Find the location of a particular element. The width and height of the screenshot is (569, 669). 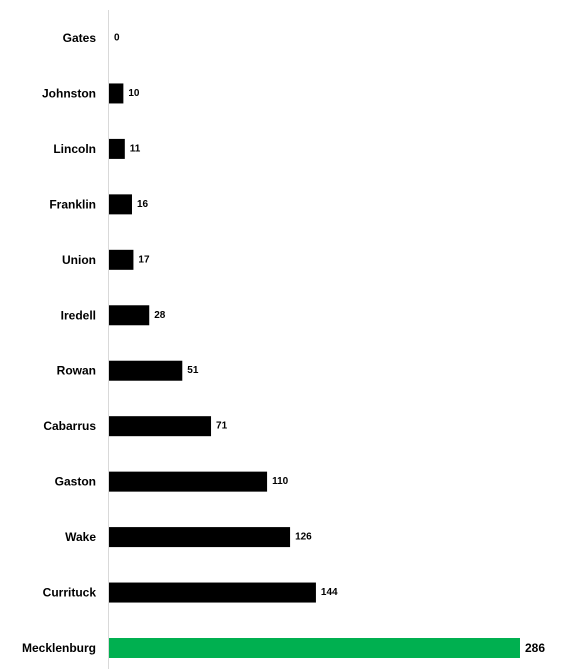

value-label-wake: 126 is located at coordinates (303, 537).